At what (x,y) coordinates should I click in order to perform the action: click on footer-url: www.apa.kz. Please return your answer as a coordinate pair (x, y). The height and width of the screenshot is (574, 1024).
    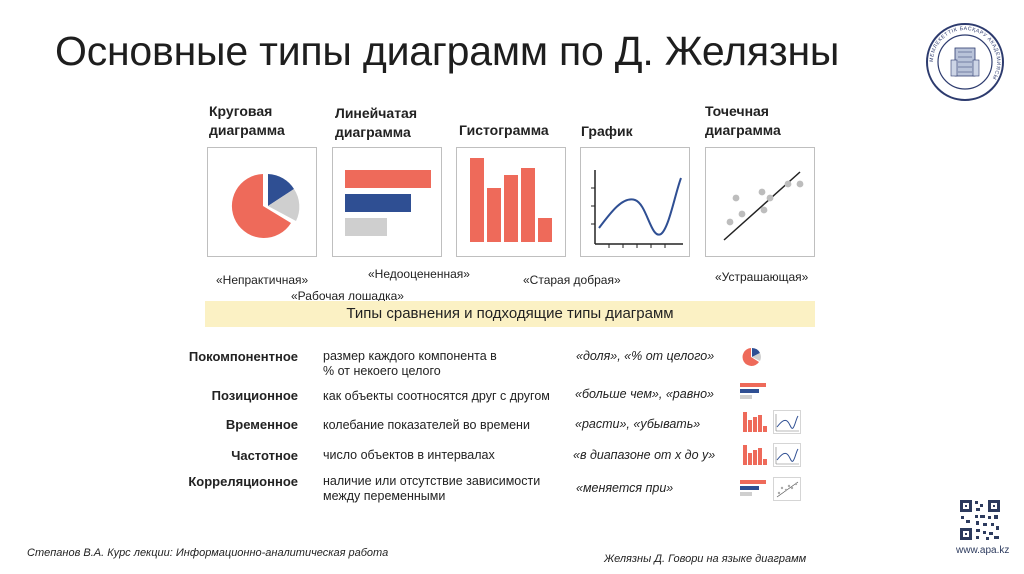
    Looking at the image, I should click on (983, 550).